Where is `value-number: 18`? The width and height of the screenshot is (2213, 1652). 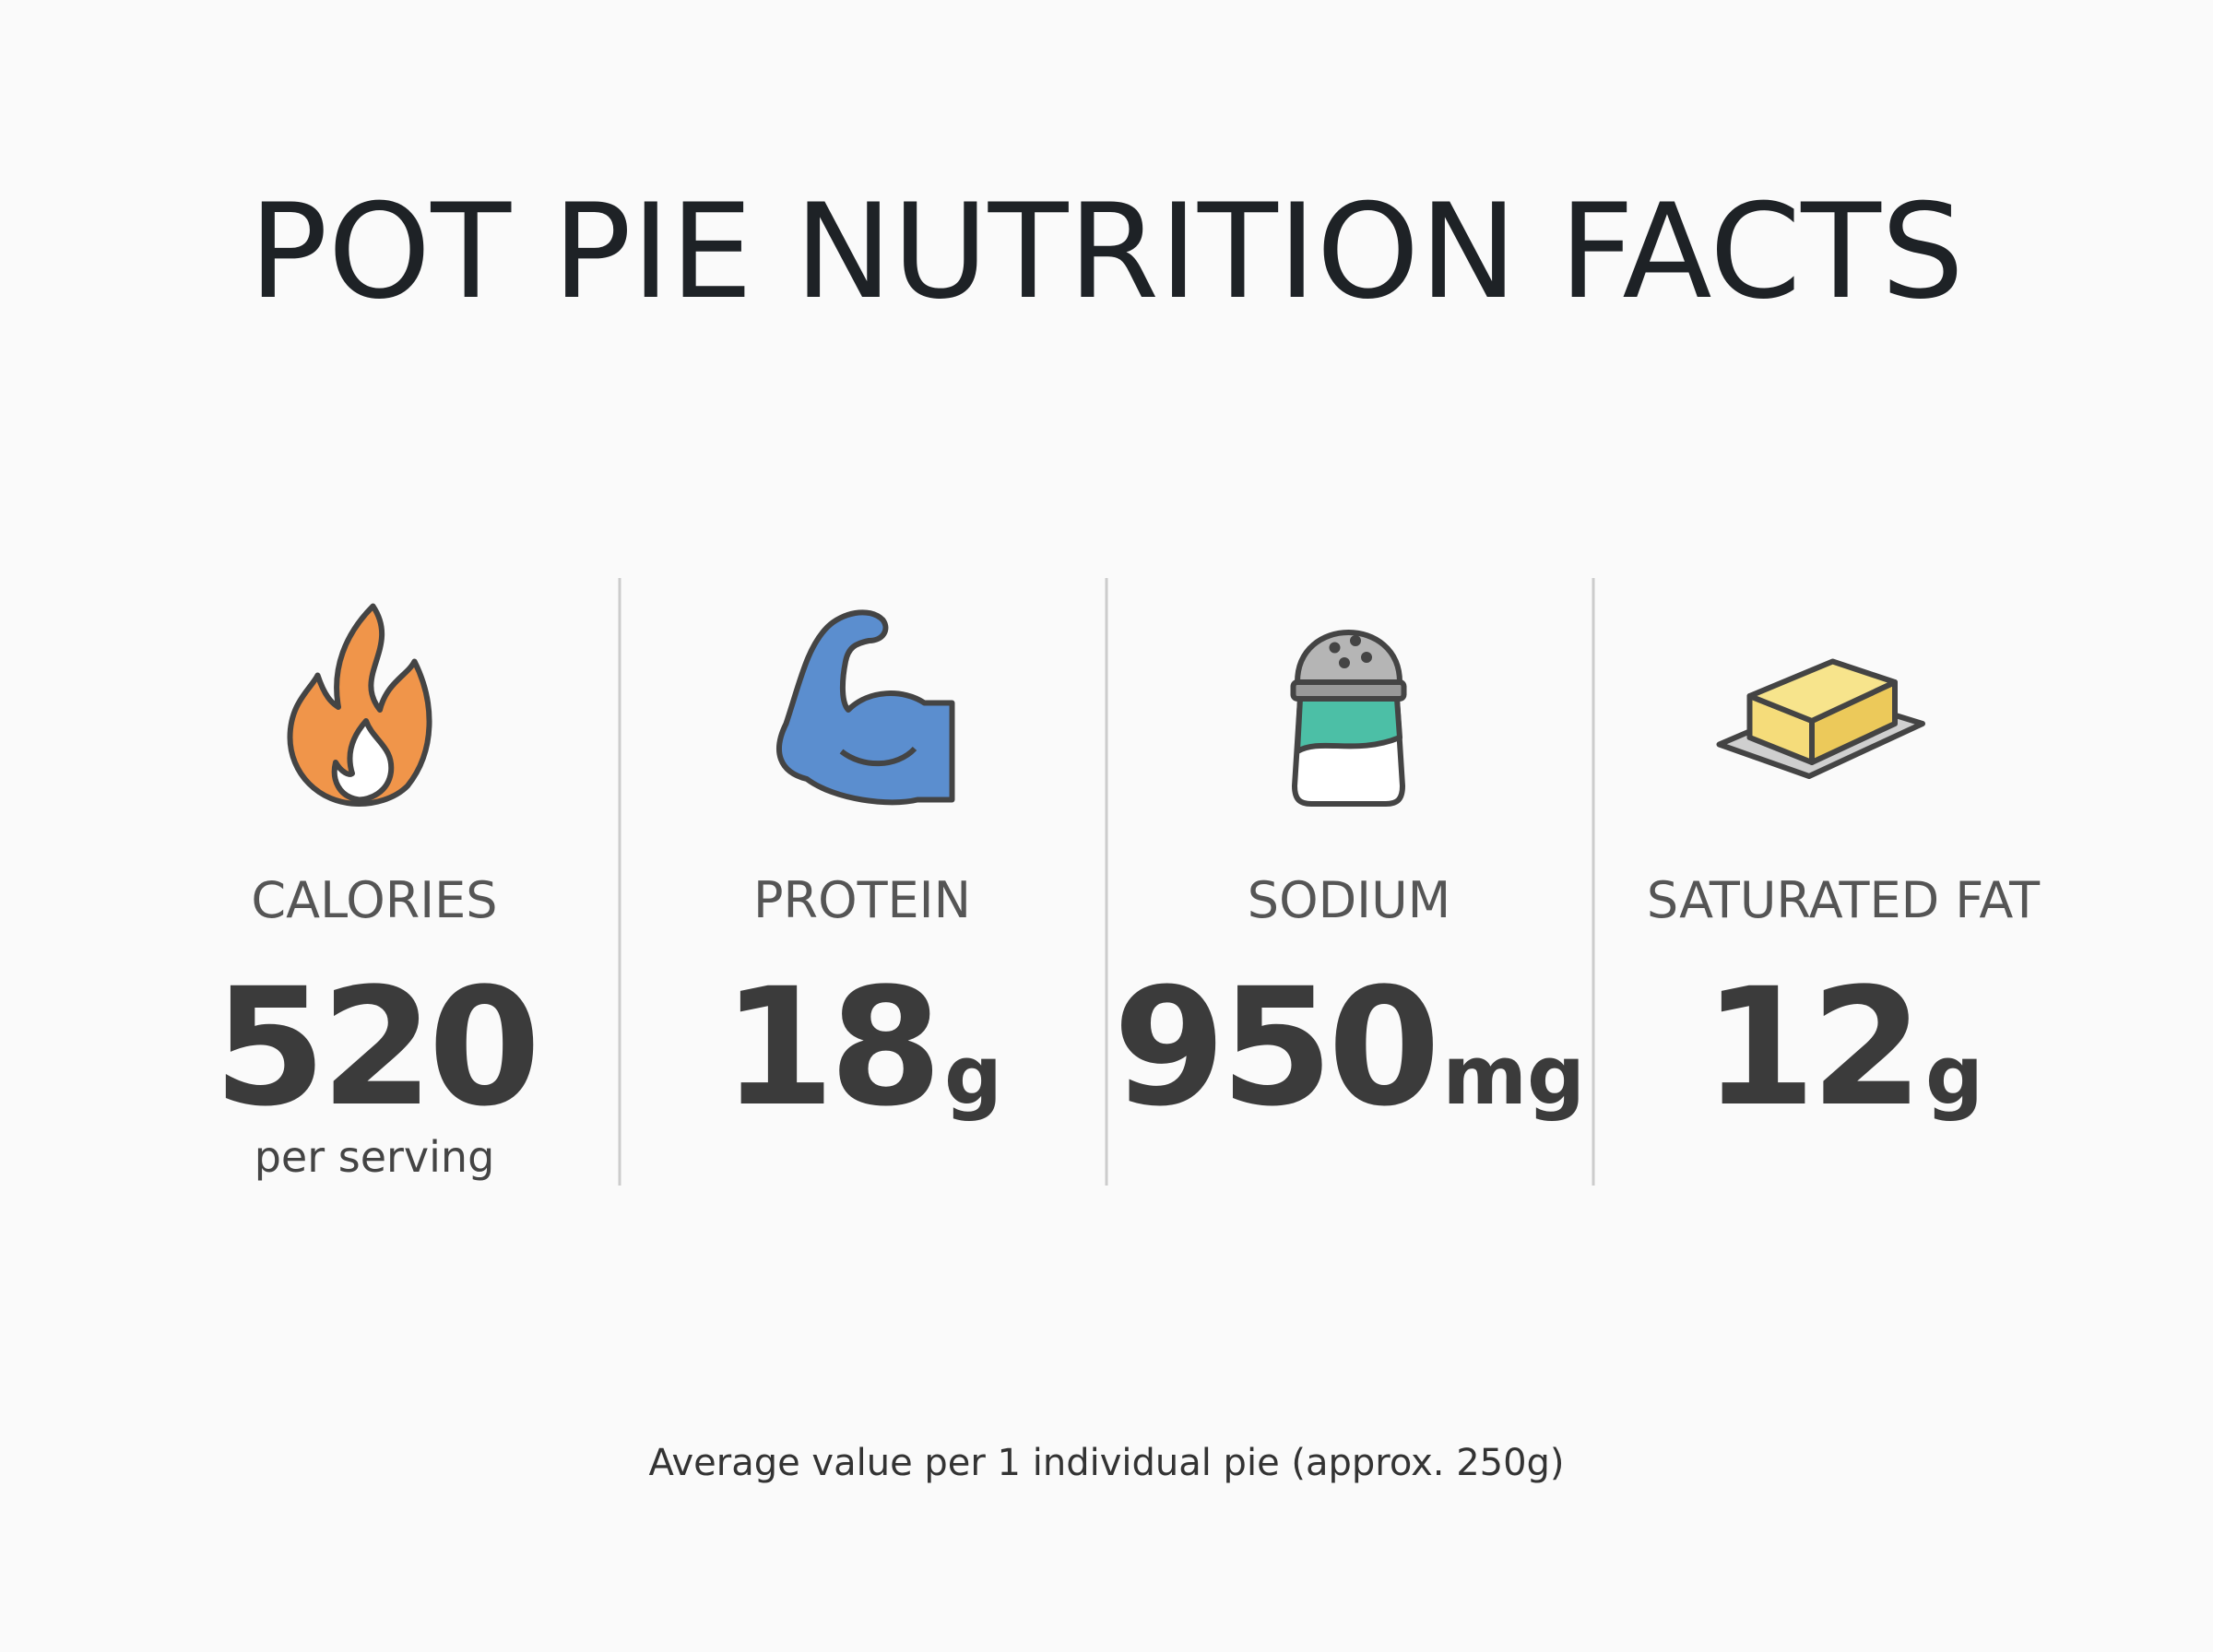
value-number: 18 is located at coordinates (829, 1047).